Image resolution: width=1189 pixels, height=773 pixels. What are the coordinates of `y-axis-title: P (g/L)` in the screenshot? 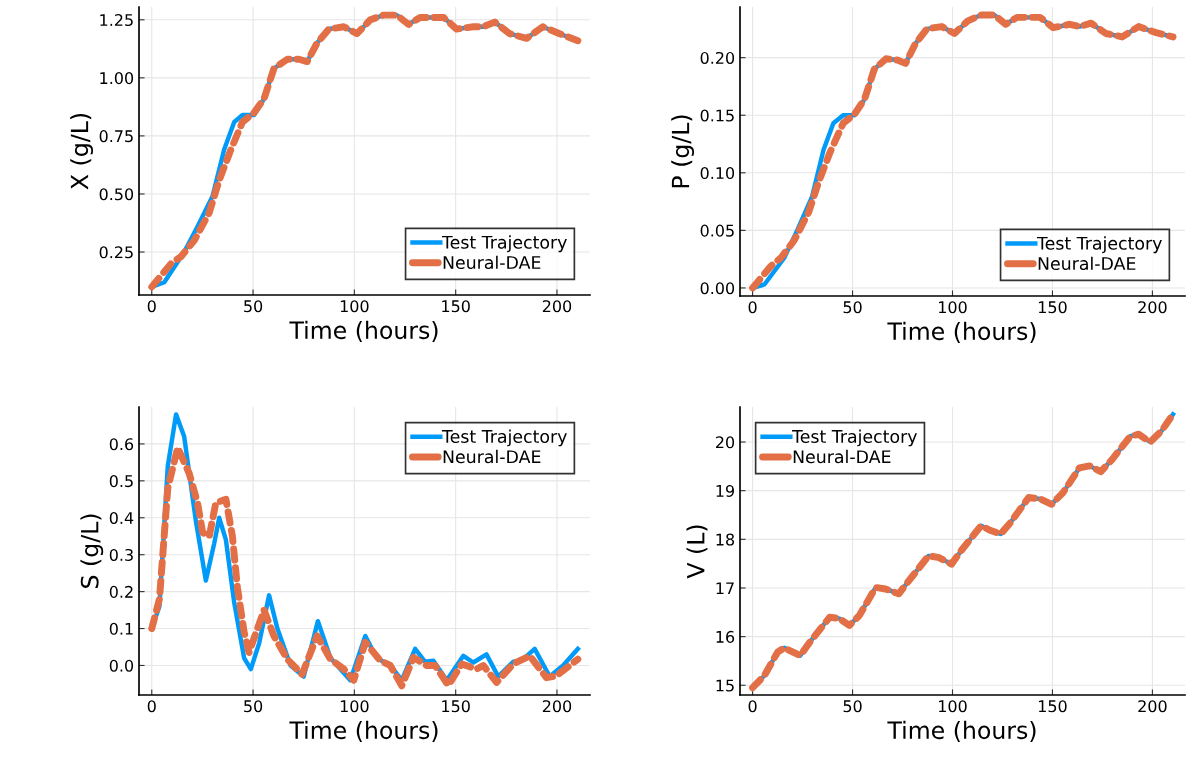 It's located at (683, 151).